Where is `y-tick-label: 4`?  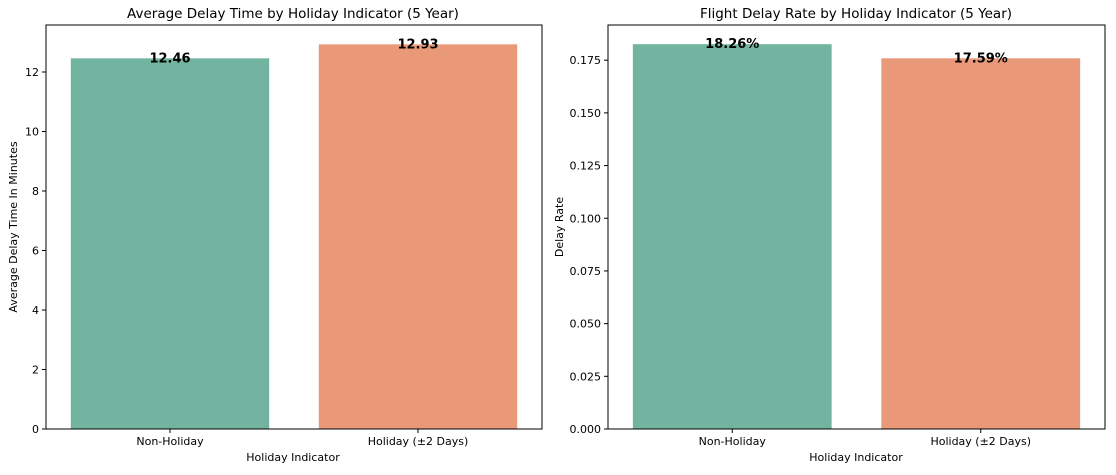
y-tick-label: 4 is located at coordinates (35, 310).